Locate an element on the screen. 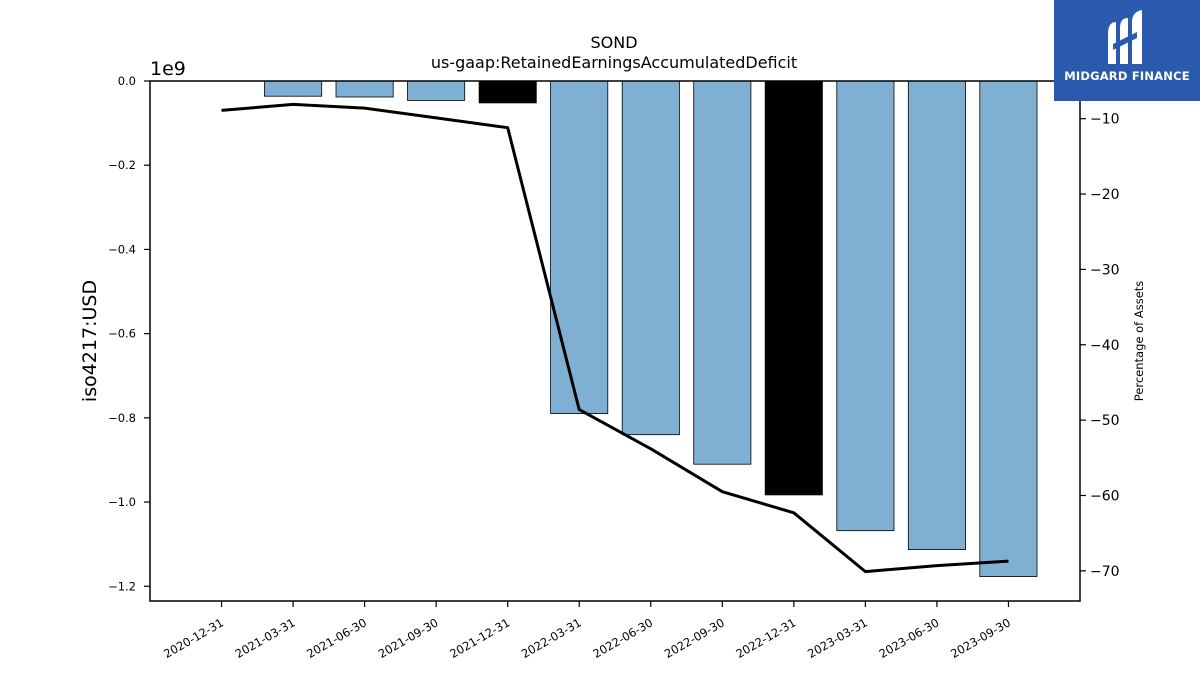 The height and width of the screenshot is (675, 1200). x-tick-label: 2021-12-31 is located at coordinates (479, 638).